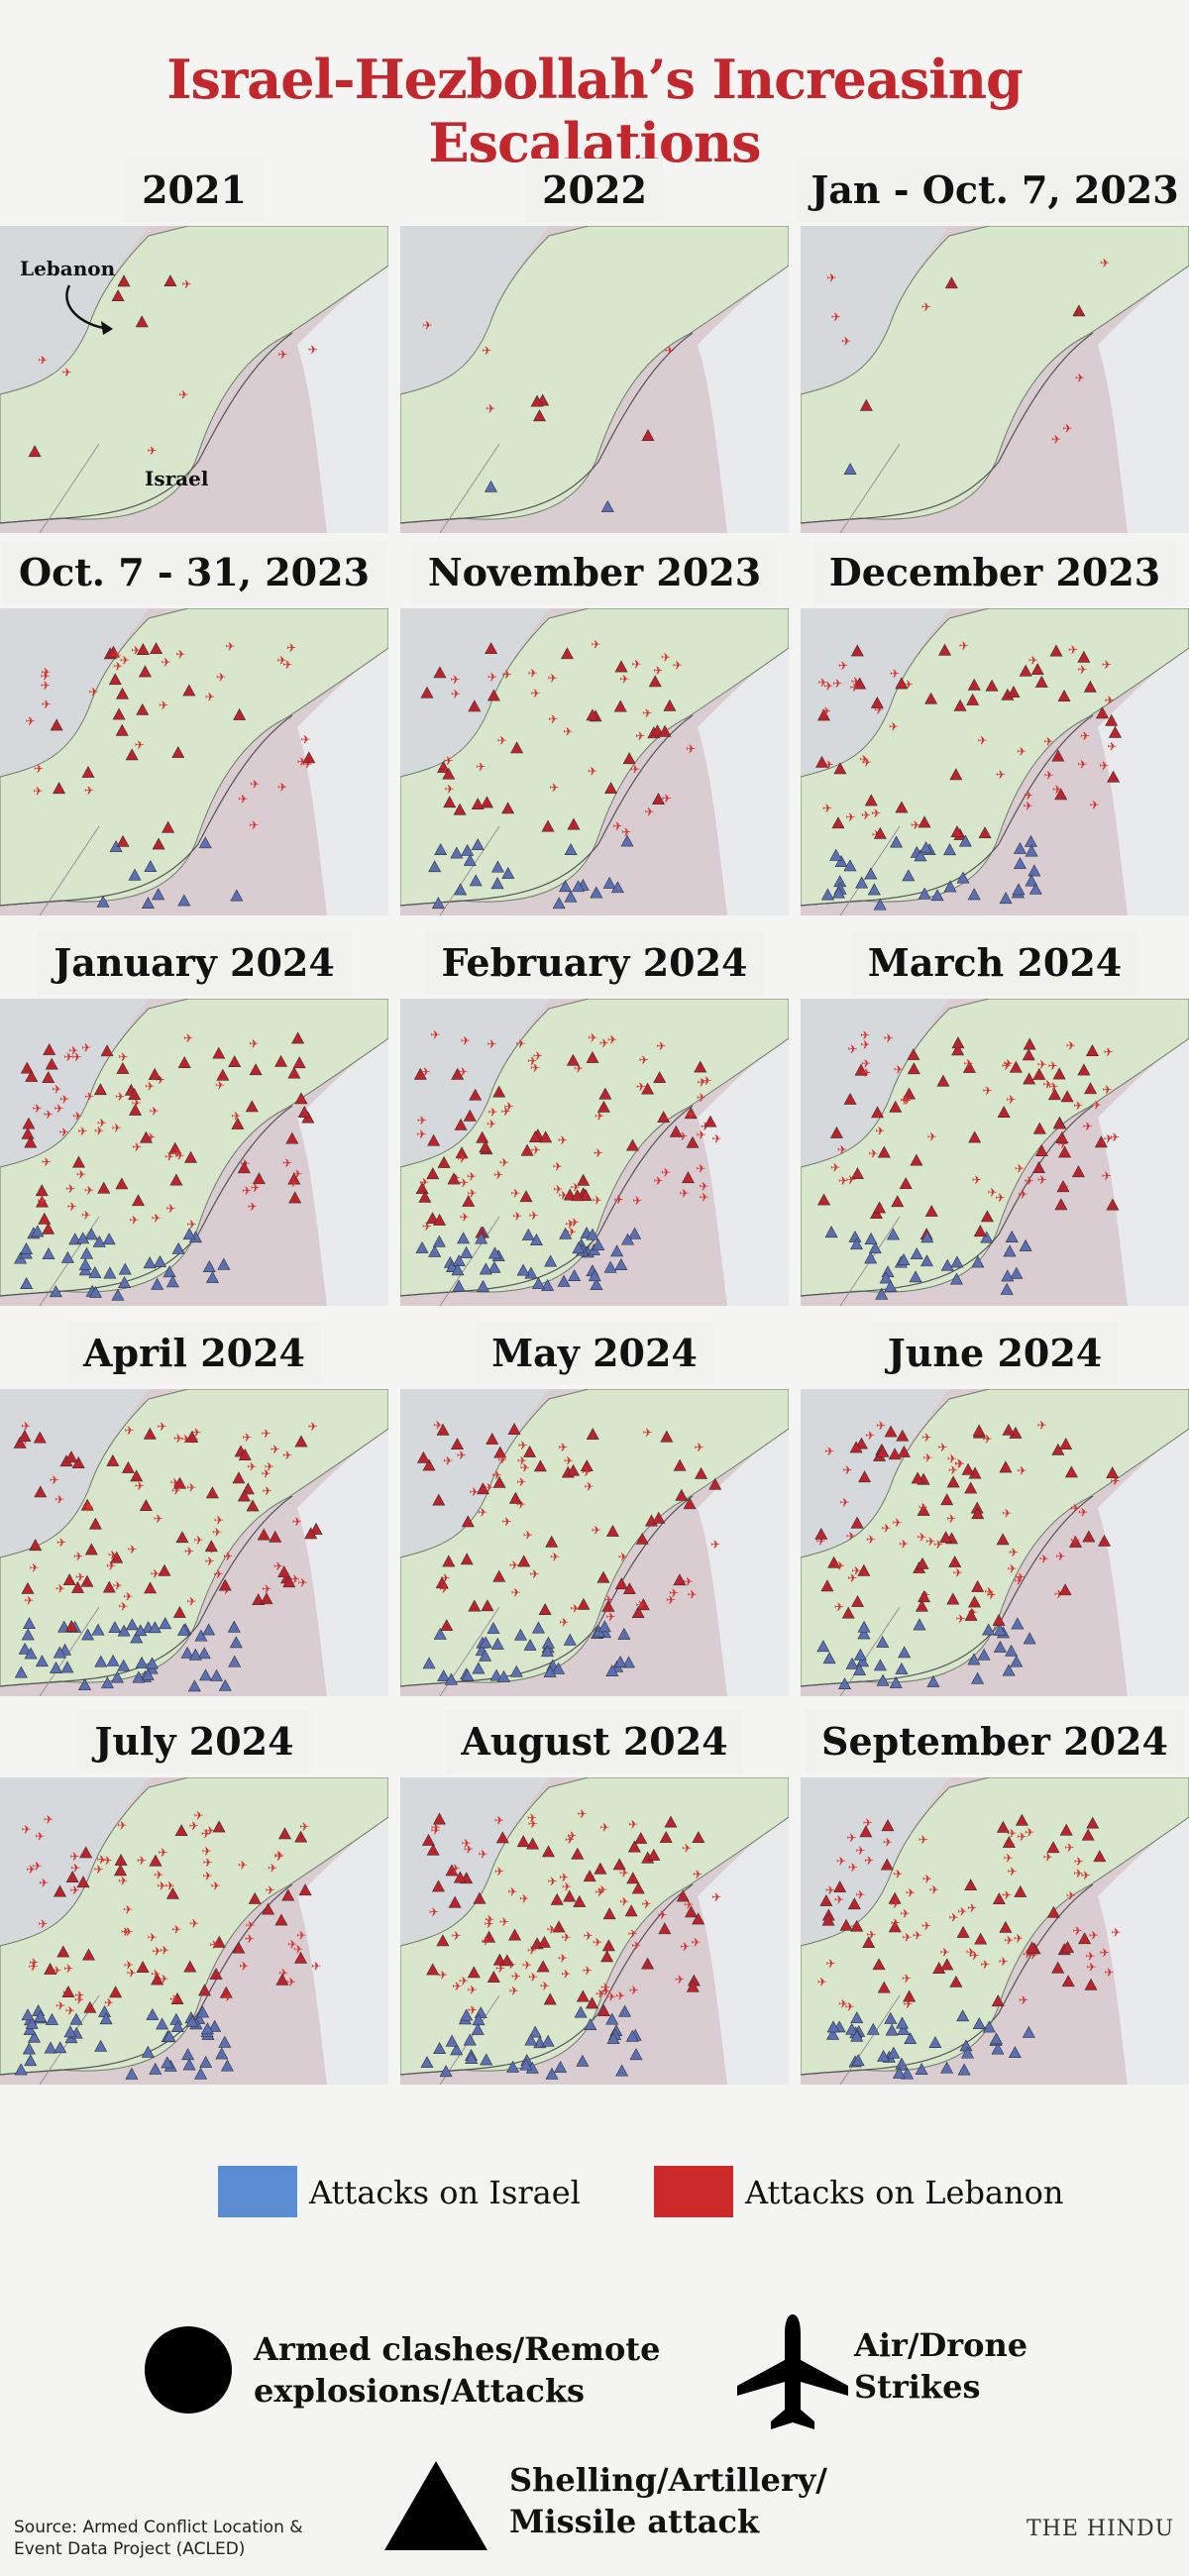 The height and width of the screenshot is (2576, 1189). What do you see at coordinates (194, 963) in the screenshot?
I see `panel-label: January 2024` at bounding box center [194, 963].